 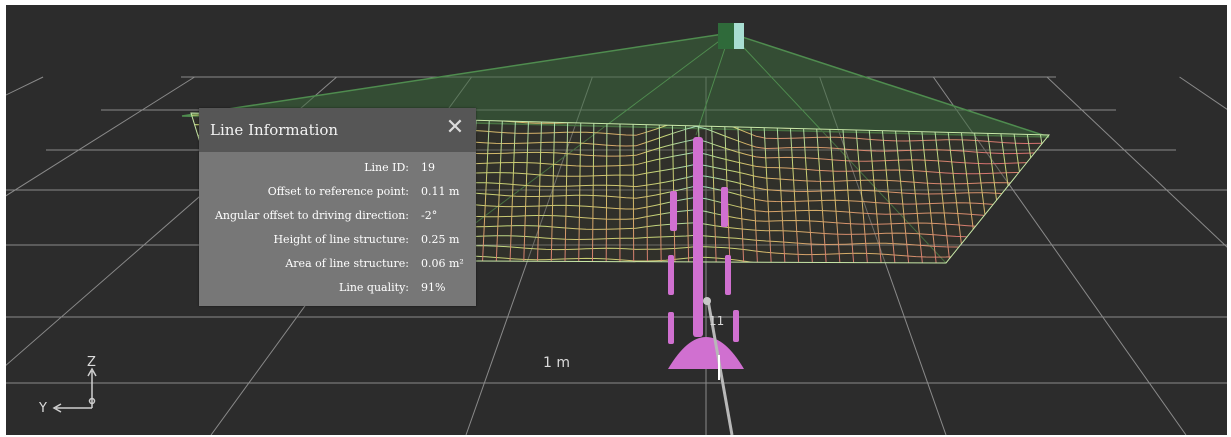 What do you see at coordinates (338, 191) in the screenshot?
I see `info-row-label: Offset to reference point:` at bounding box center [338, 191].